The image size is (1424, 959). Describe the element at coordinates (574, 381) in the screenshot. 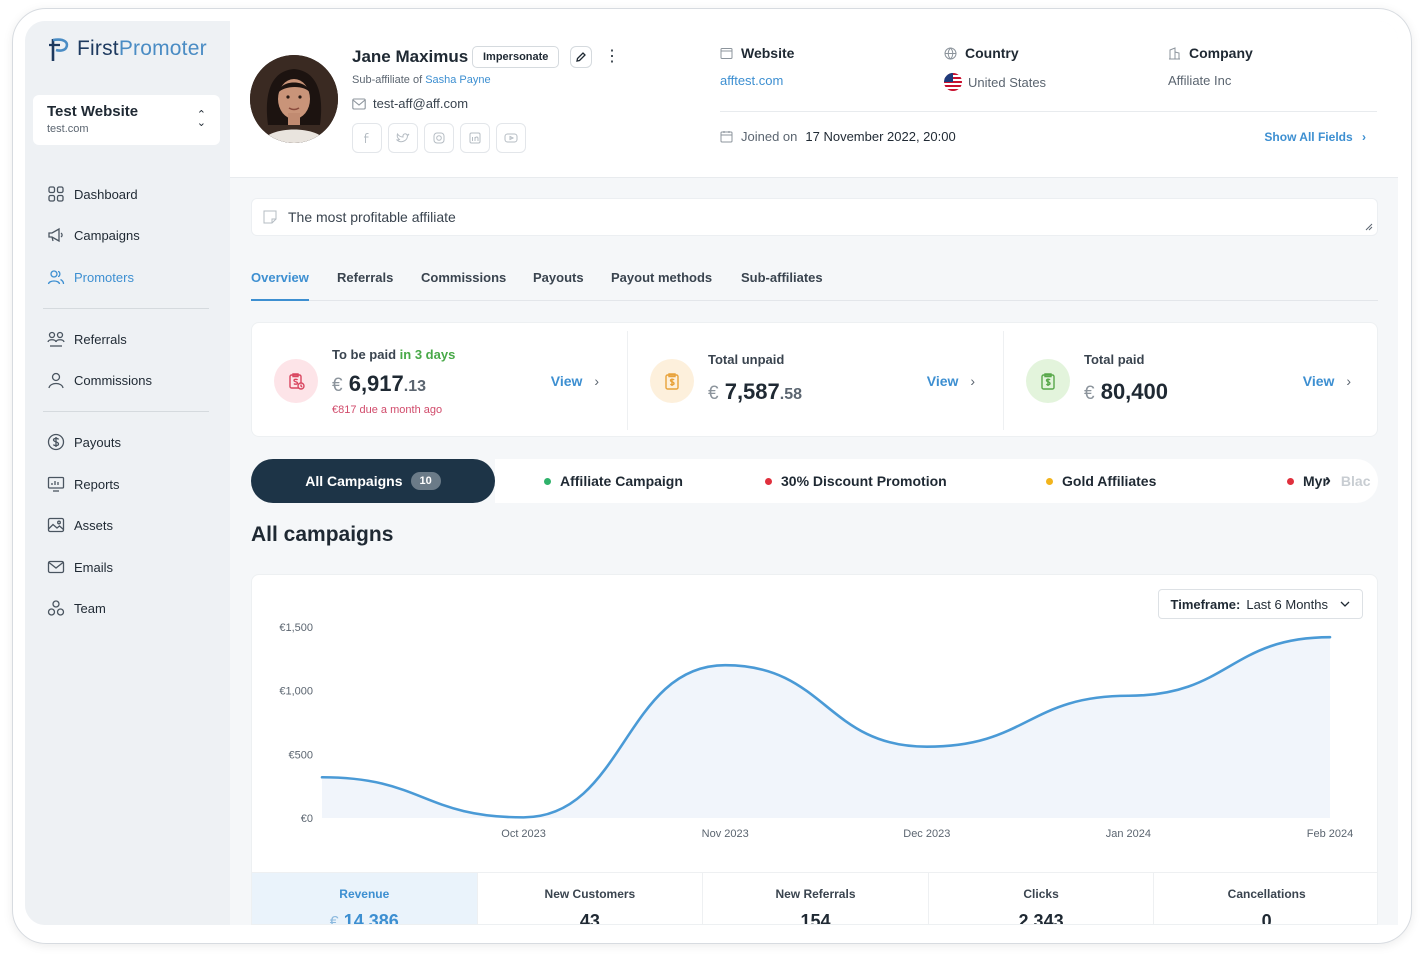

I see `view-to-be-paid-link: View ›` at that location.